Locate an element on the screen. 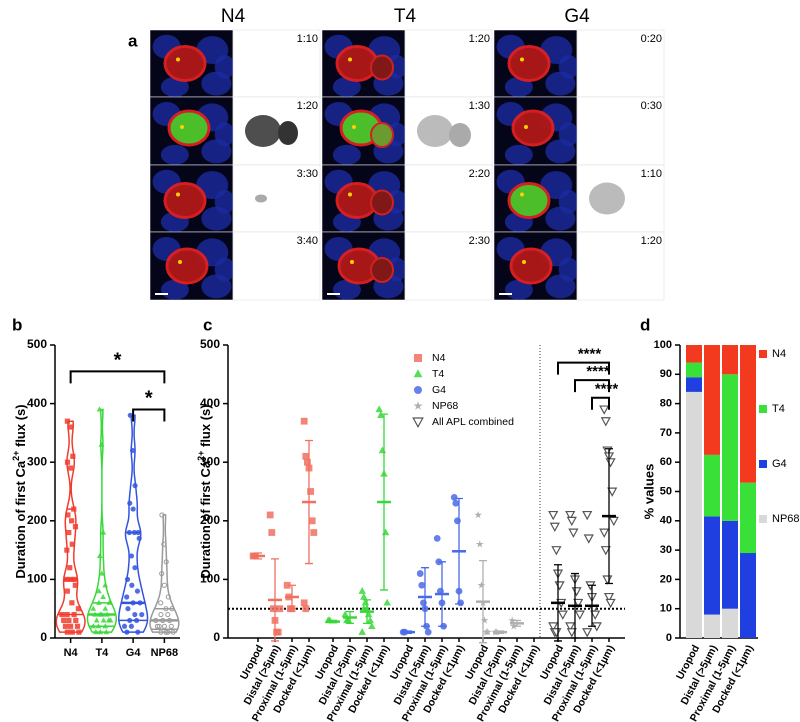  significance-label: * is located at coordinates (149, 399).